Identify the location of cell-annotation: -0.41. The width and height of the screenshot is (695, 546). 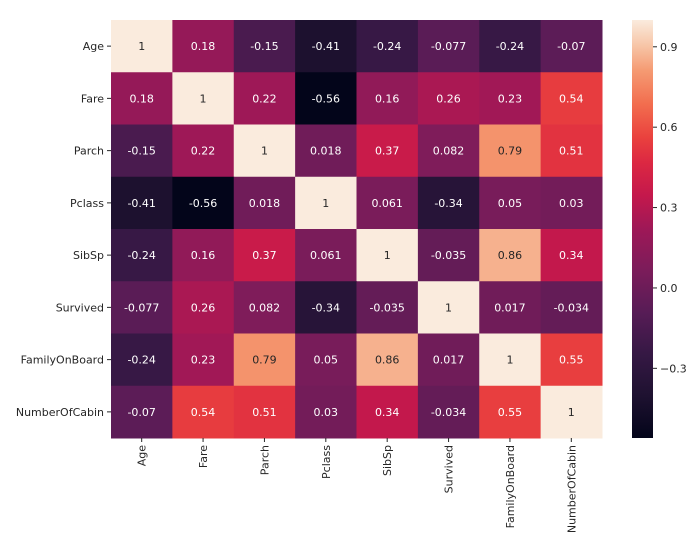
(141, 203).